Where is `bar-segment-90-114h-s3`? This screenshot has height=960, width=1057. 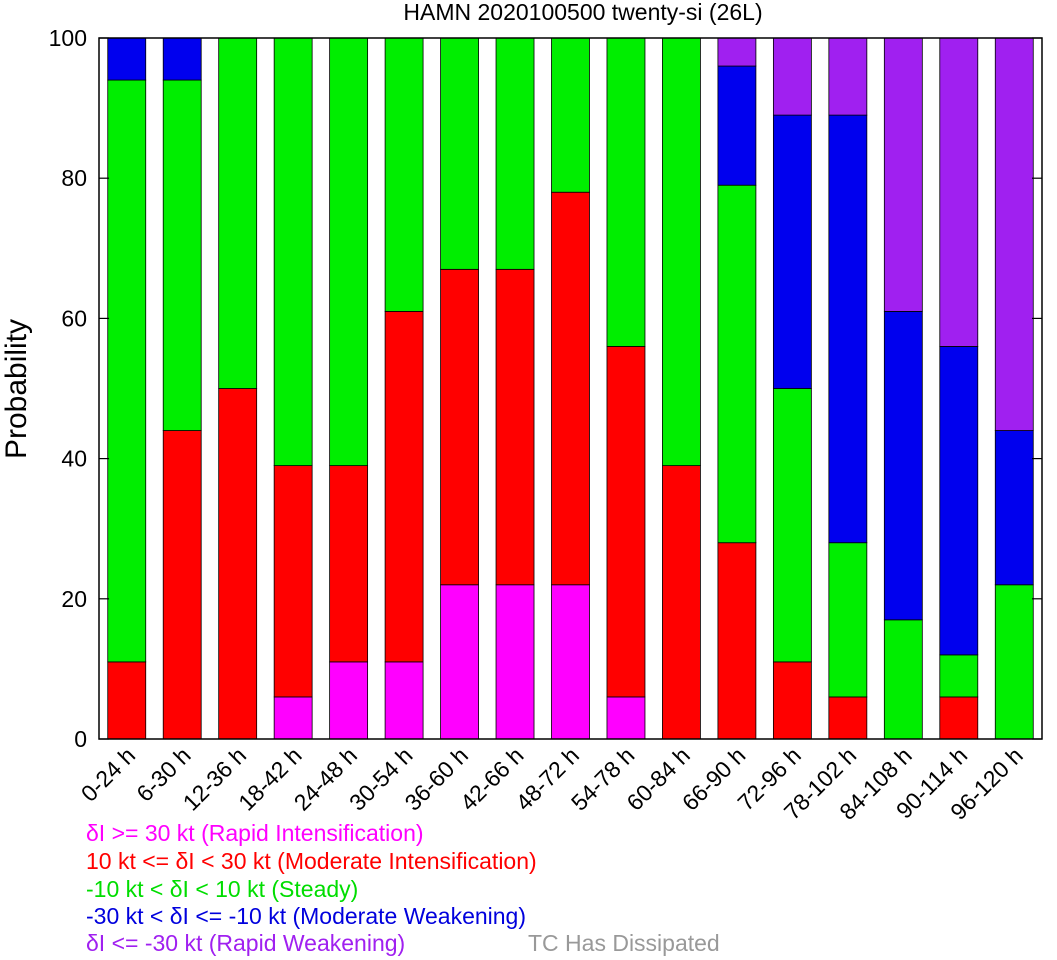
bar-segment-90-114h-s3 is located at coordinates (959, 501).